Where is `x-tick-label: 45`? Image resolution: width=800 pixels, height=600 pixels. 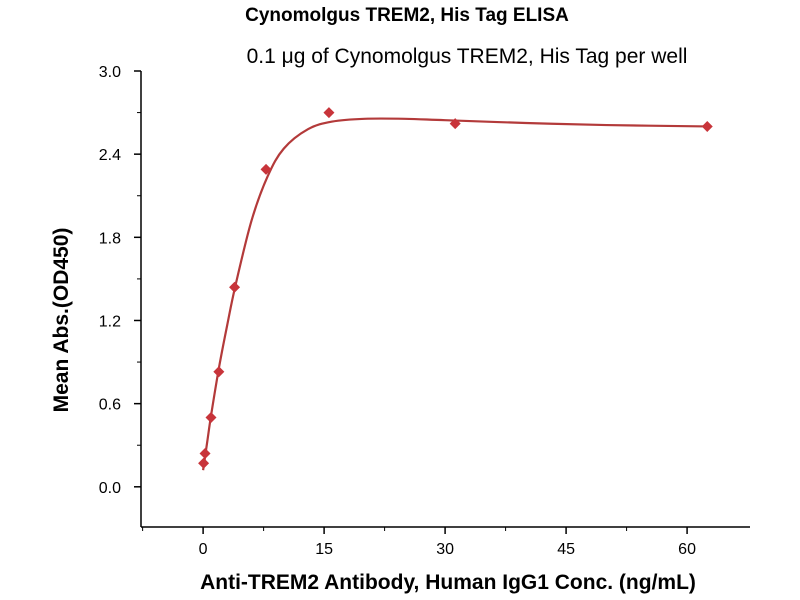
x-tick-label: 45 is located at coordinates (566, 549).